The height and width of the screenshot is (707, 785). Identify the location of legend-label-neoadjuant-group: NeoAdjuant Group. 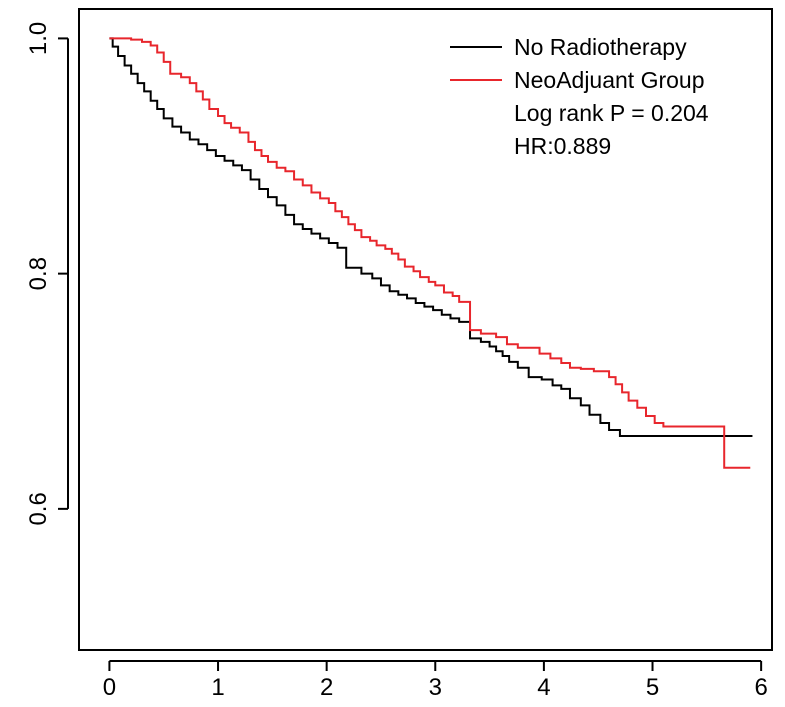
(609, 80).